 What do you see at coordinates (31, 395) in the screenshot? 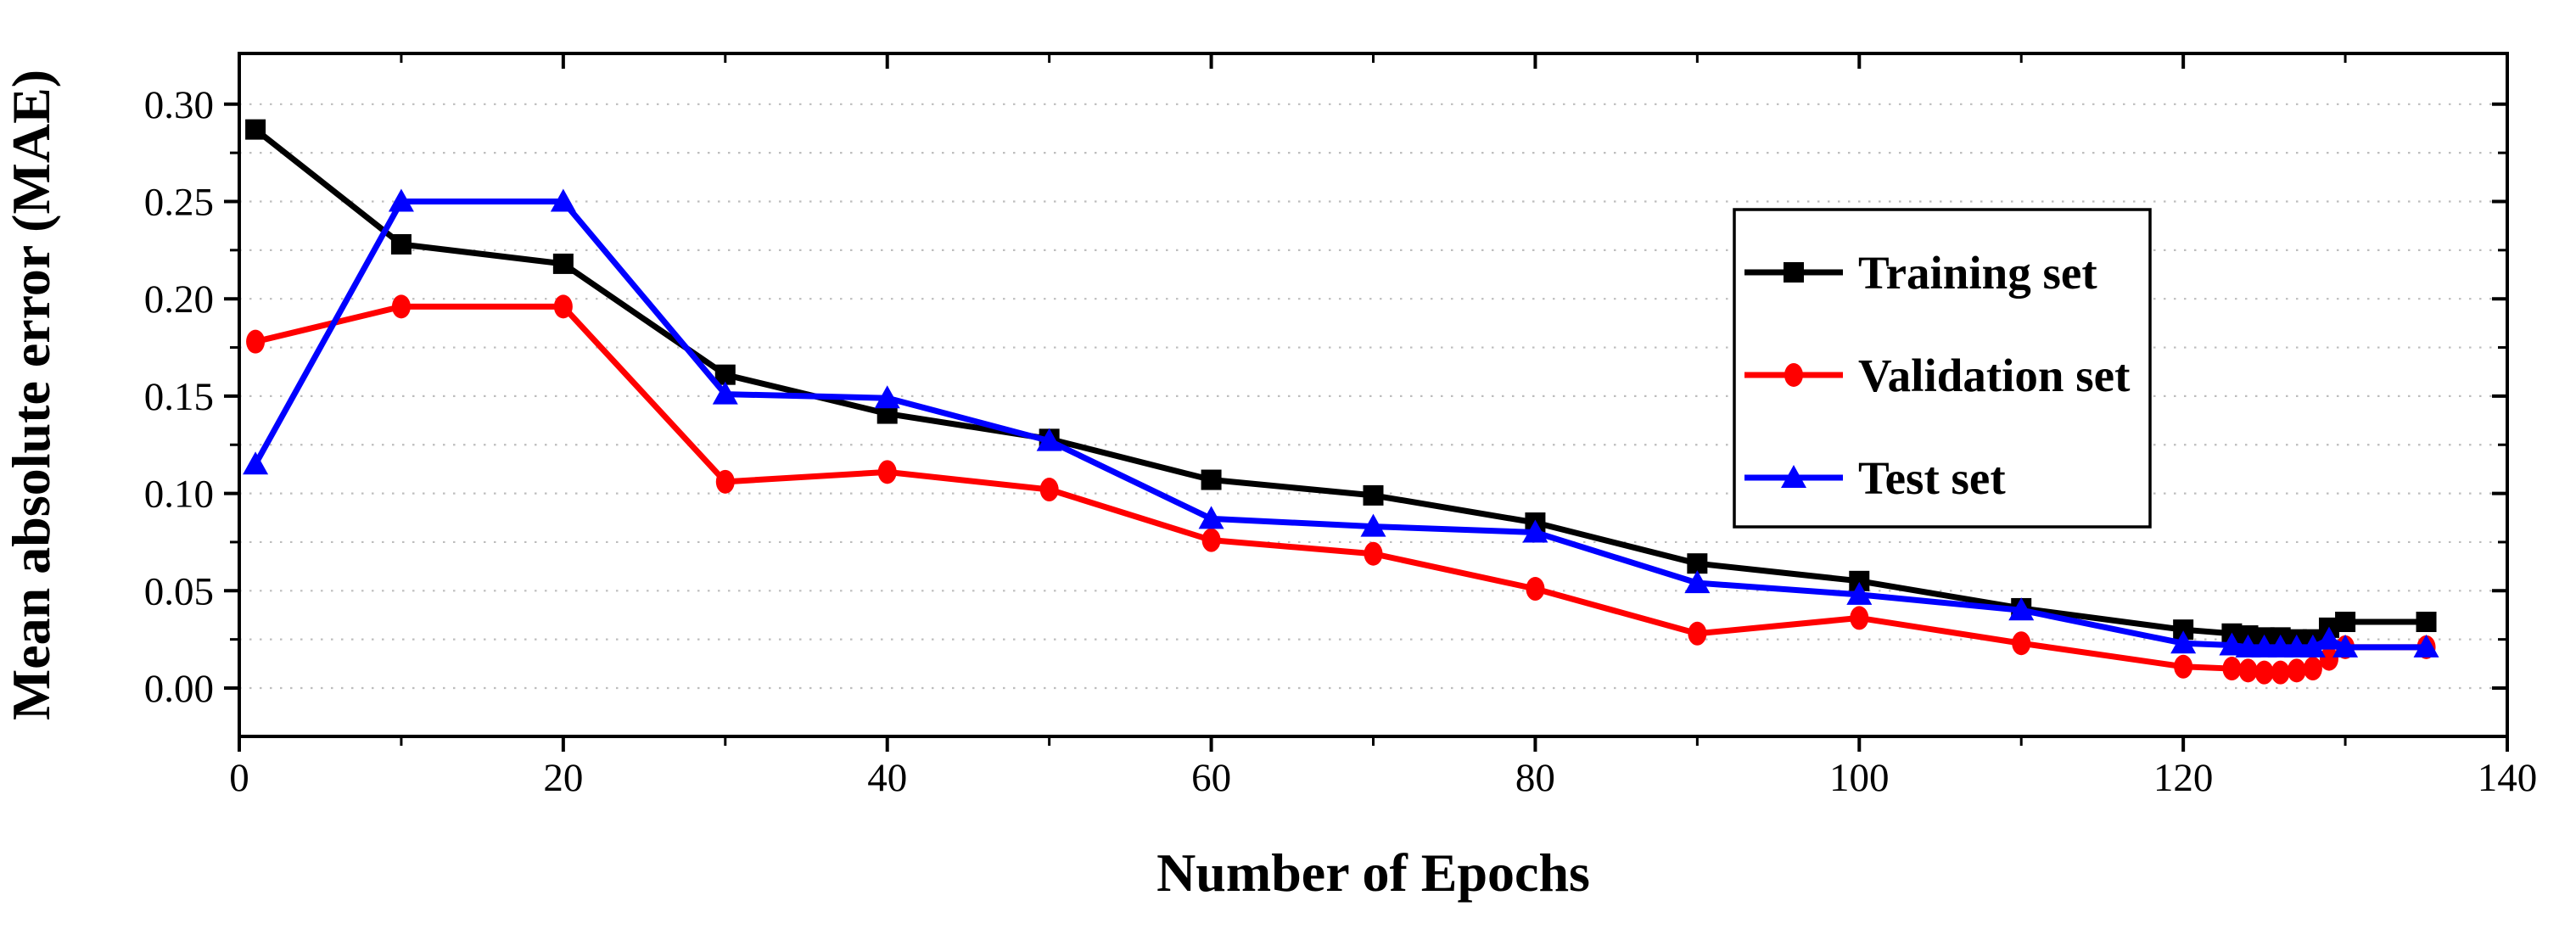
I see `y-axis-title: Mean absolute error (MAE)` at bounding box center [31, 395].